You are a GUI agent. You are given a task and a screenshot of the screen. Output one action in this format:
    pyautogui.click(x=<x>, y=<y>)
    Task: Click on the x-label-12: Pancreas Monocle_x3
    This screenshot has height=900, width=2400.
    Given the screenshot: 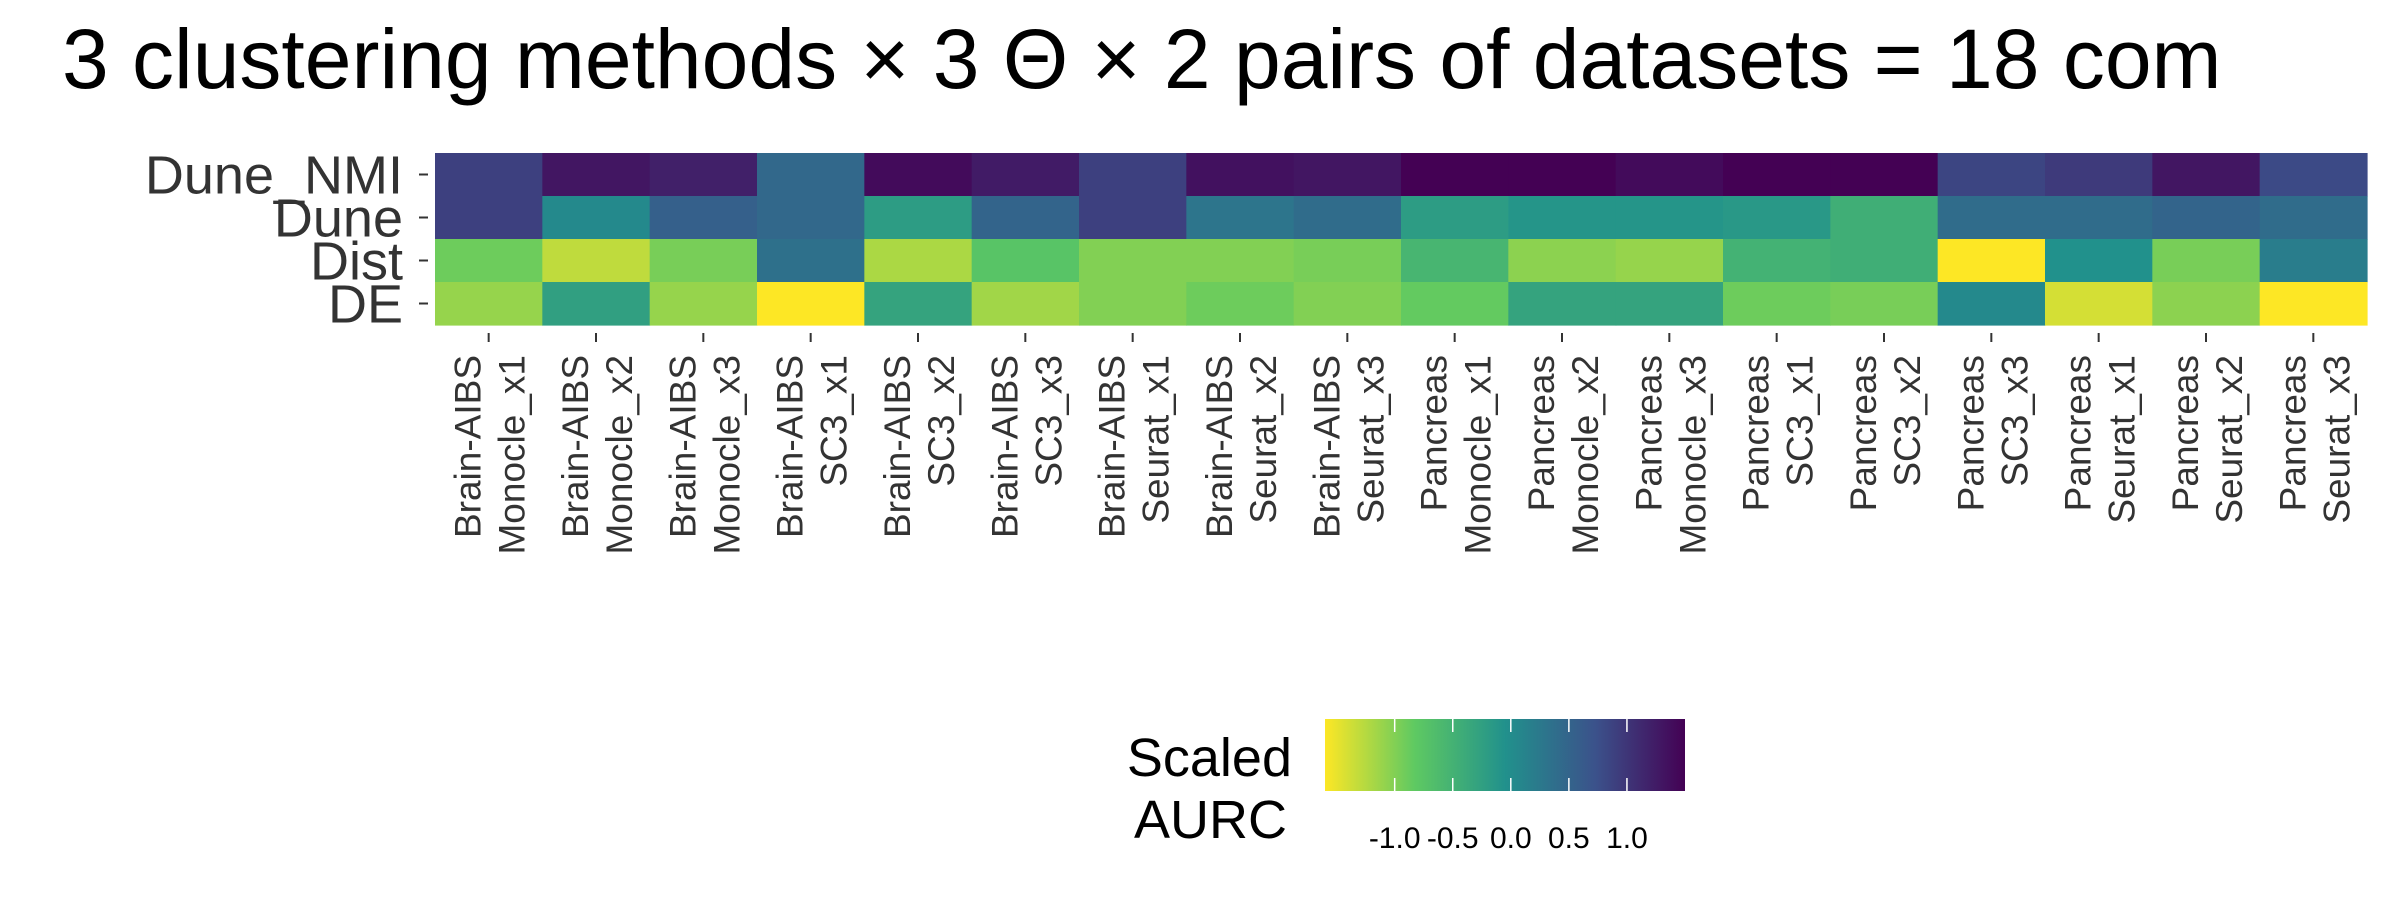 What is the action you would take?
    pyautogui.click(x=1670, y=455)
    